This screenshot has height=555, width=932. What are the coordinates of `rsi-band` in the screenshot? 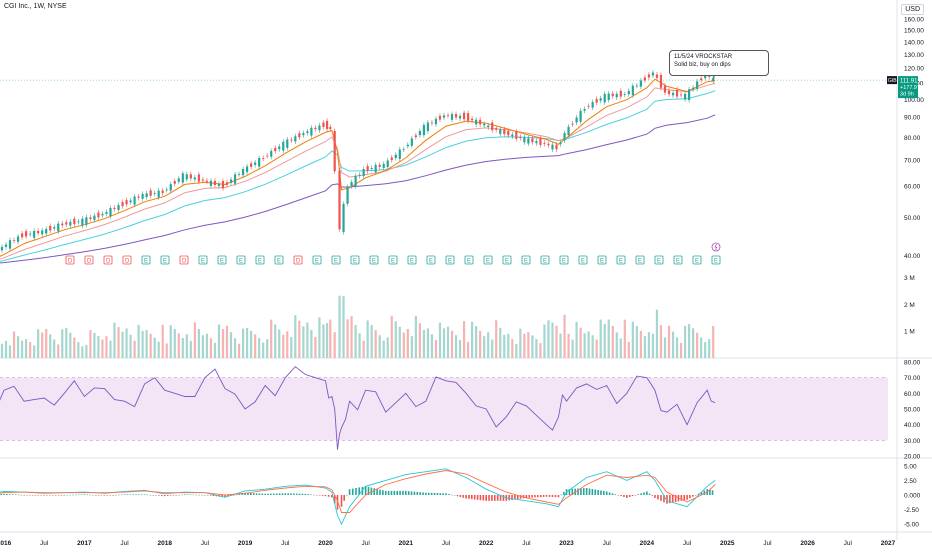 It's located at (444, 409).